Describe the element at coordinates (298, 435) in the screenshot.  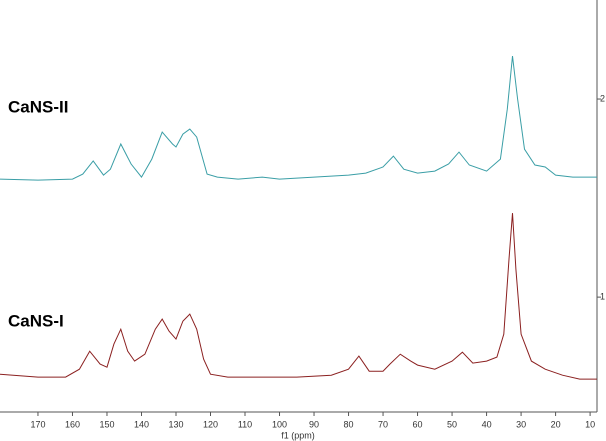
I see `x-axis-label: f1 (ppm)` at that location.